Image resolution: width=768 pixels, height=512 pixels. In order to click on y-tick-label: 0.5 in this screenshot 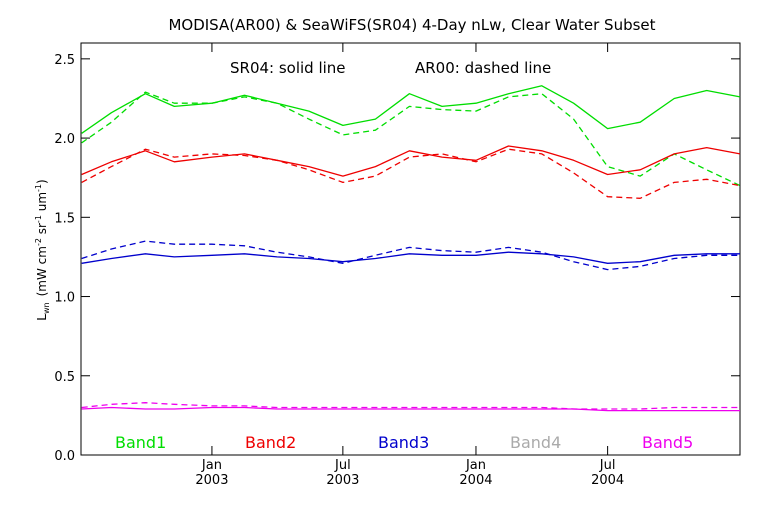, I will do `click(64, 377)`.